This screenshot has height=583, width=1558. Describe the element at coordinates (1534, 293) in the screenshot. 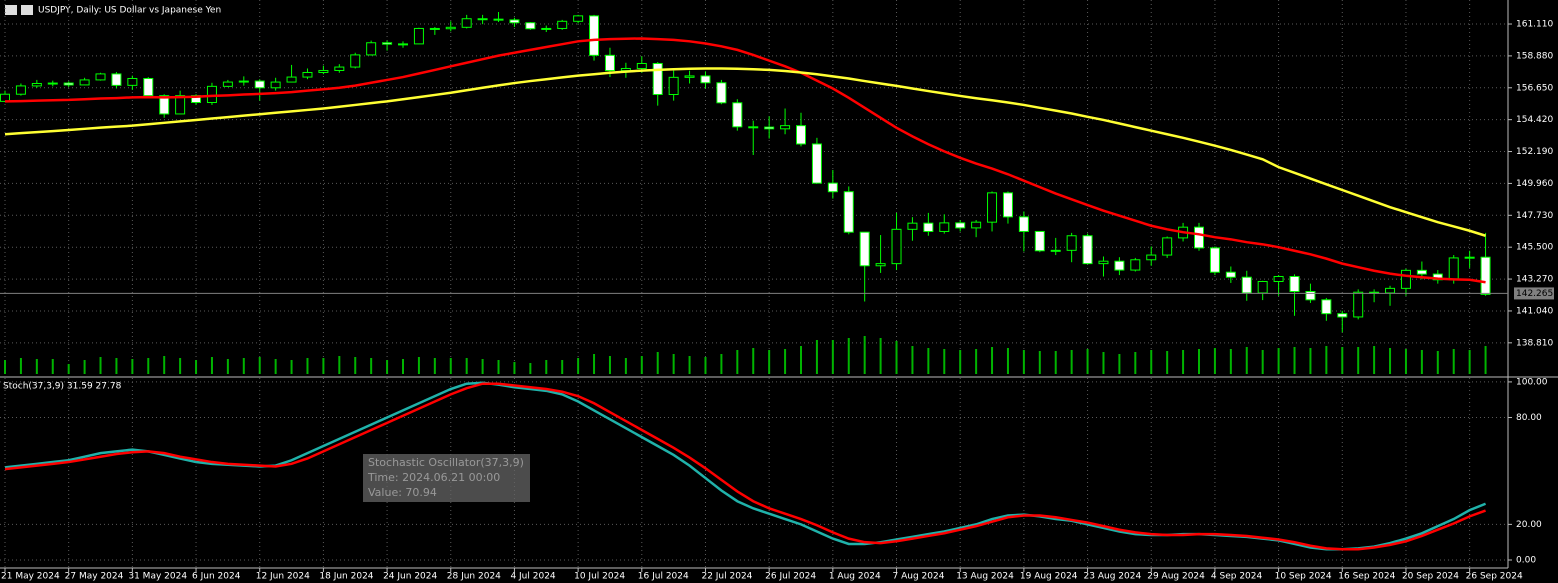

I see `price-label-box` at that location.